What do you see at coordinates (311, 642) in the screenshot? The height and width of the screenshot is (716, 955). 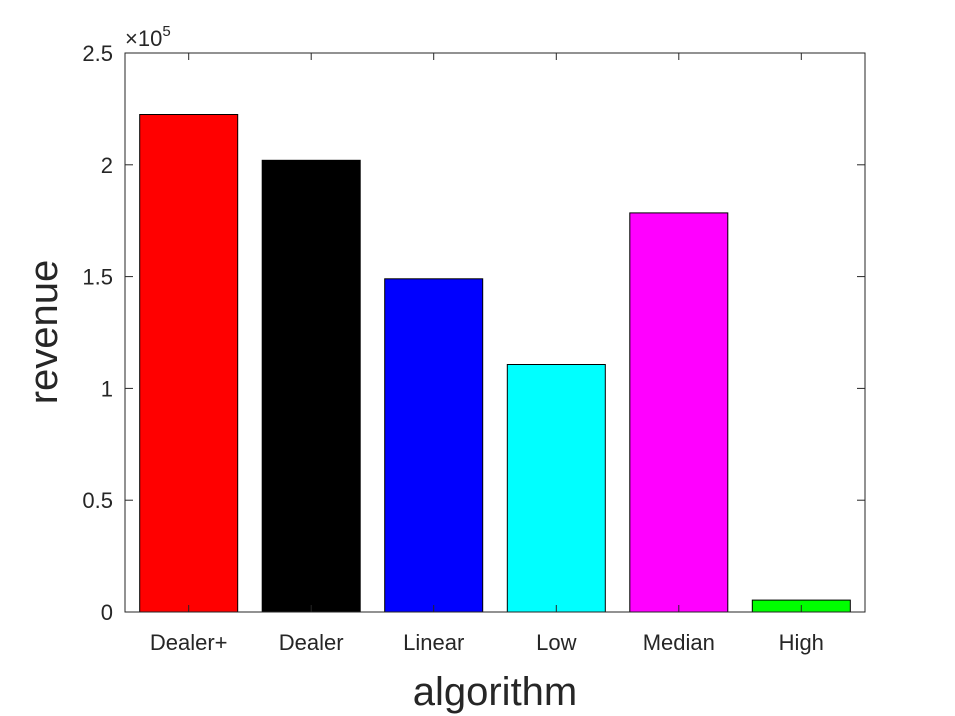 I see `x-tick-label: Dealer` at bounding box center [311, 642].